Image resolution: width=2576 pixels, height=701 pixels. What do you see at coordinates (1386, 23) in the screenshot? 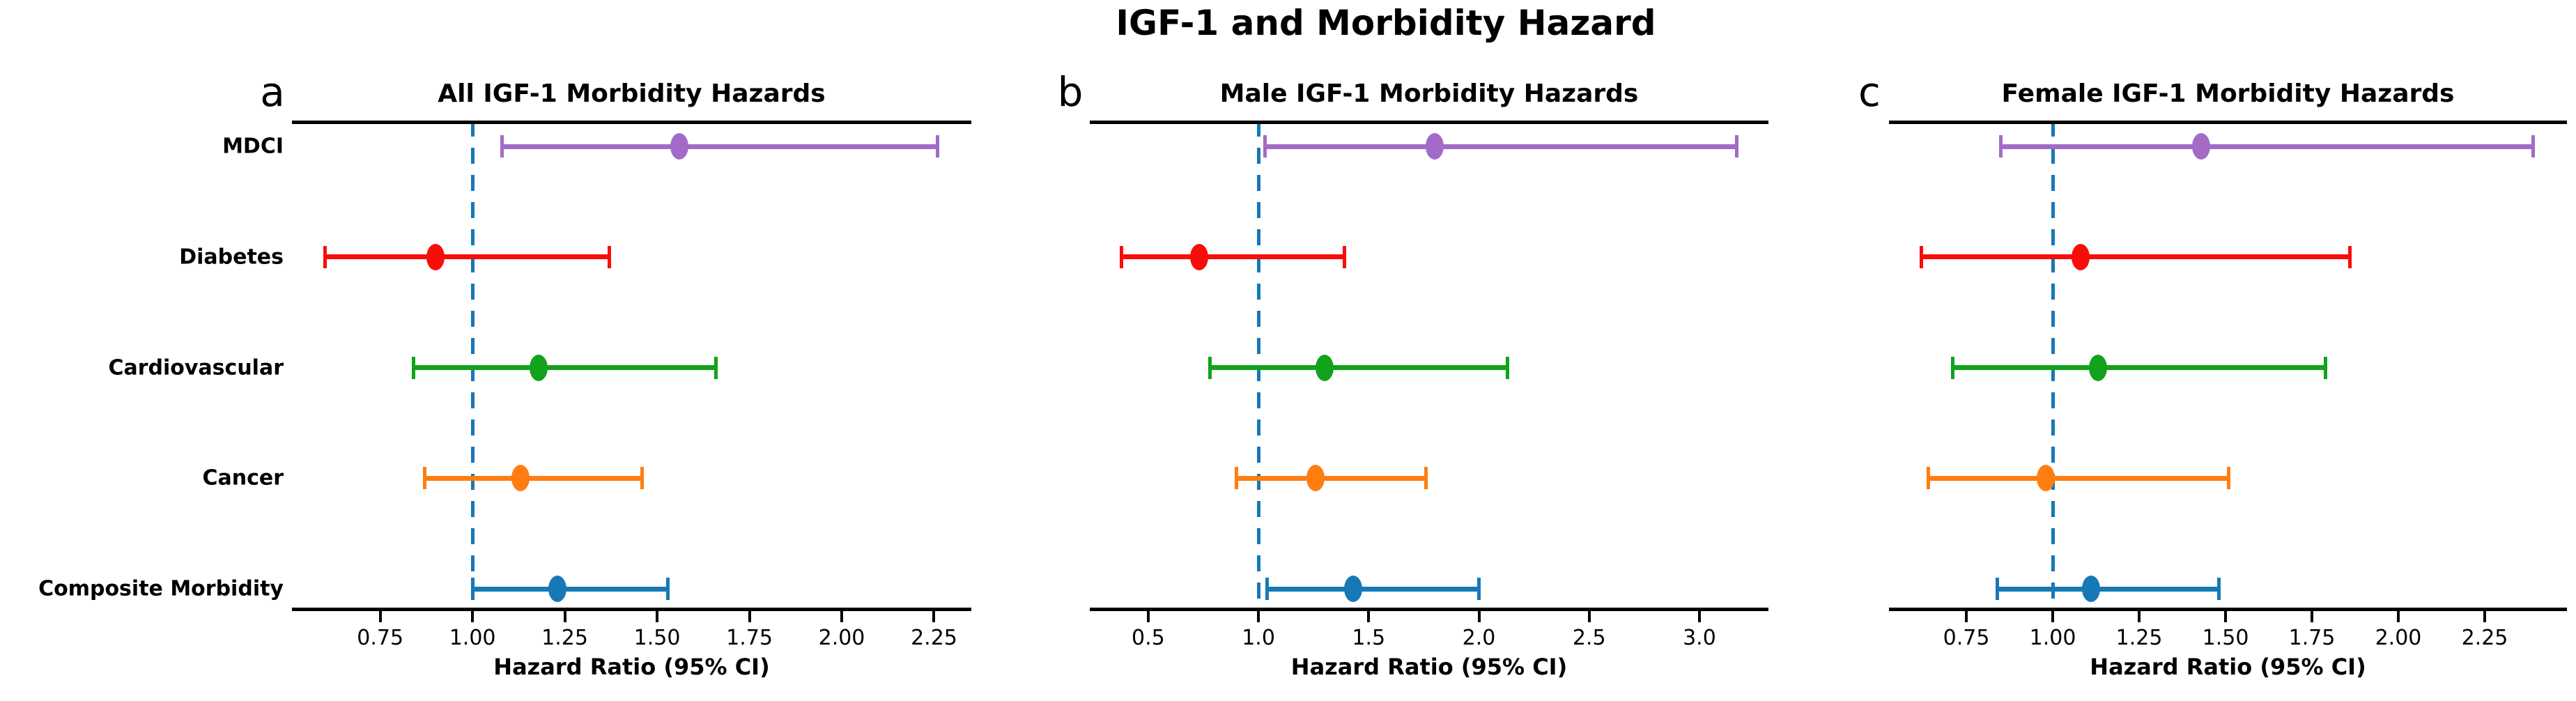
I see `figure-title: IGF-1 and Morbidity Hazard` at bounding box center [1386, 23].